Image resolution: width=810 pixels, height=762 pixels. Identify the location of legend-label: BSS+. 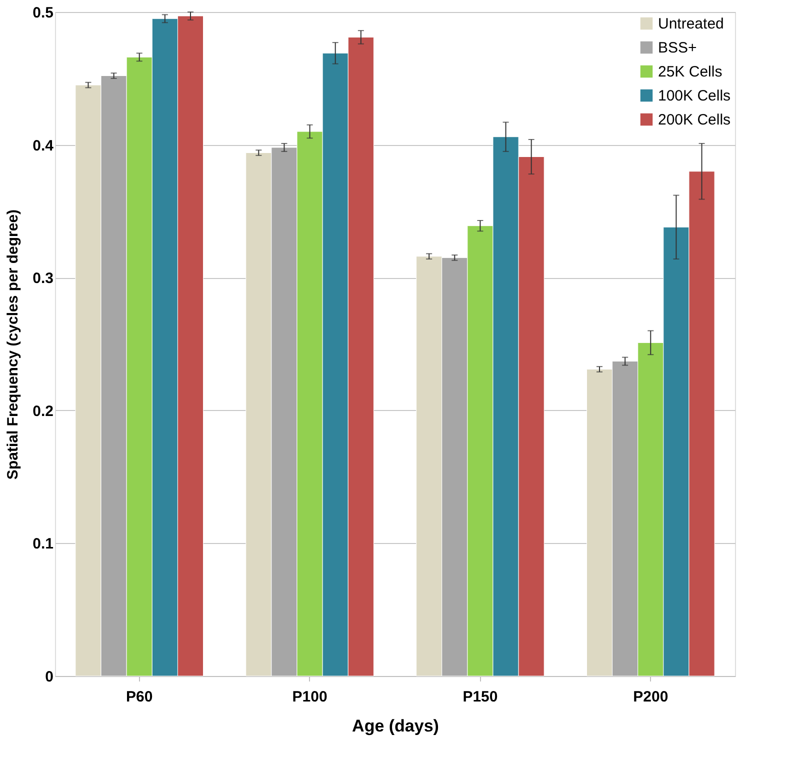
(678, 48).